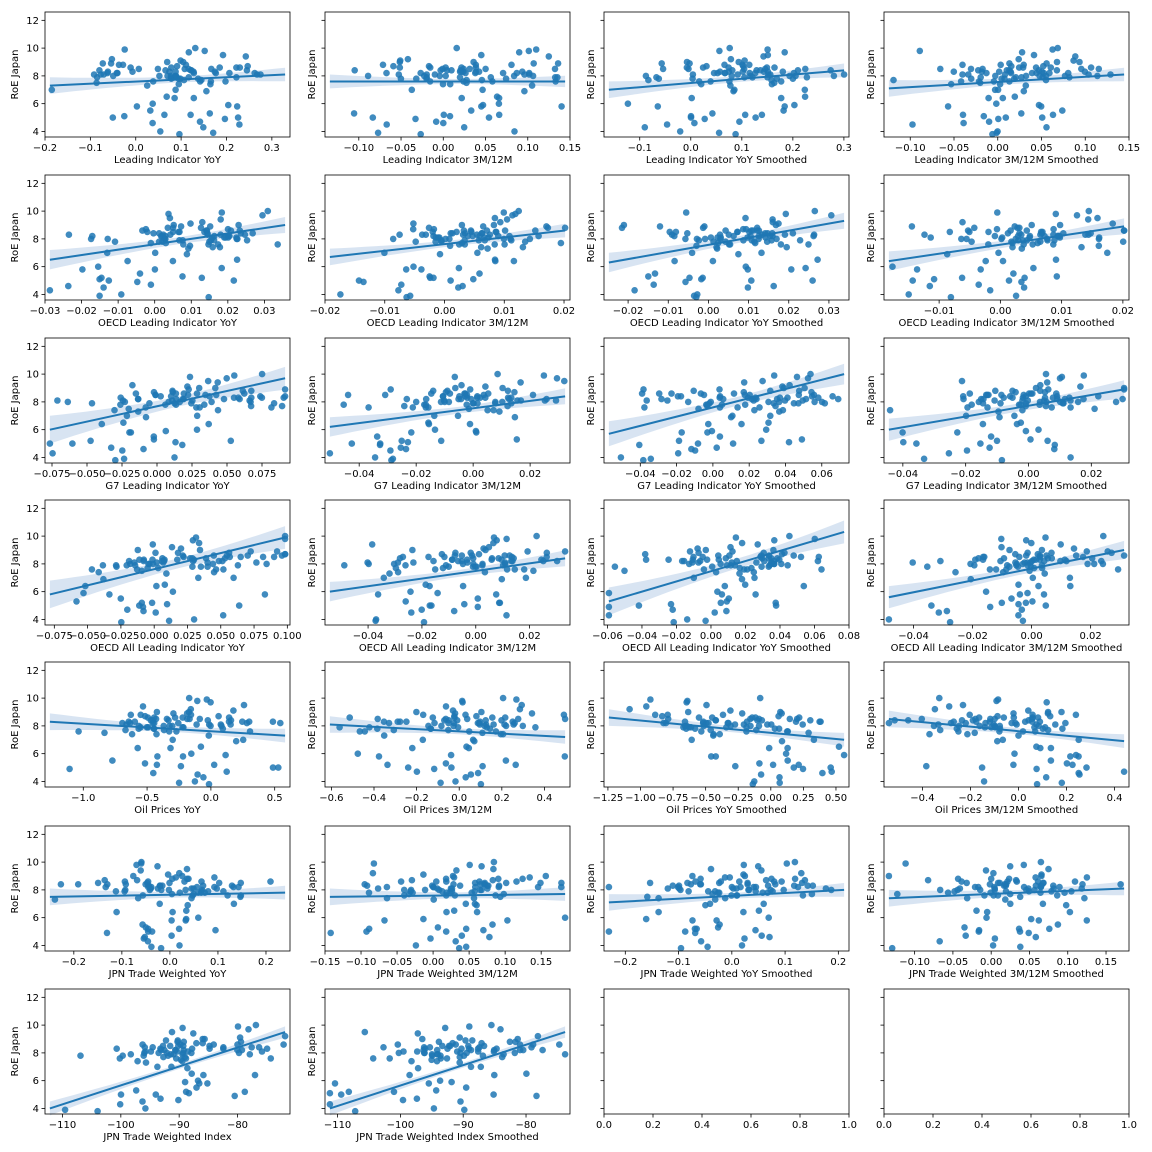 The height and width of the screenshot is (1152, 1152). What do you see at coordinates (87, 636) in the screenshot?
I see `x-tick-label: −0.050` at bounding box center [87, 636].